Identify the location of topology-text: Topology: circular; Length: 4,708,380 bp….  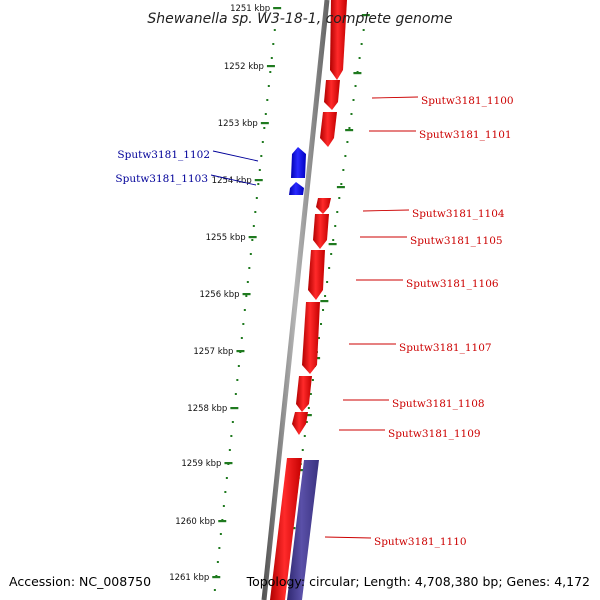
(418, 581).